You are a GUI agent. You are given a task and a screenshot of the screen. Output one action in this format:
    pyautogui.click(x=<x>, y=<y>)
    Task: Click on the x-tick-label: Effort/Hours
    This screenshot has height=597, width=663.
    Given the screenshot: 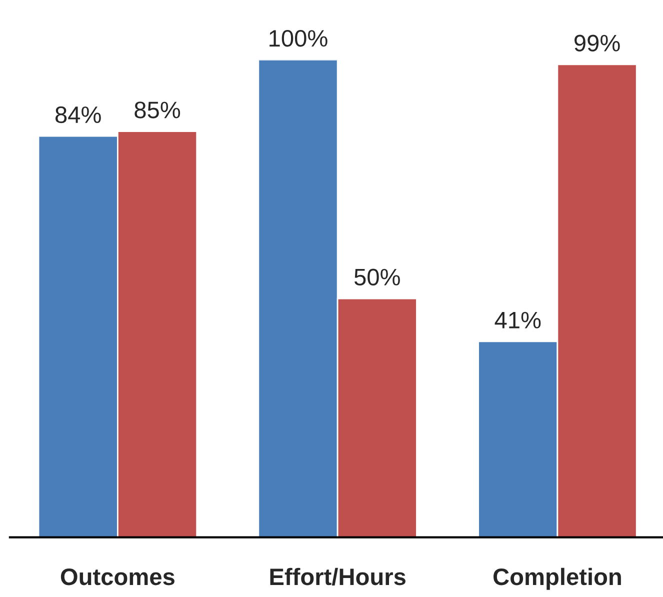 What is the action you would take?
    pyautogui.click(x=338, y=577)
    